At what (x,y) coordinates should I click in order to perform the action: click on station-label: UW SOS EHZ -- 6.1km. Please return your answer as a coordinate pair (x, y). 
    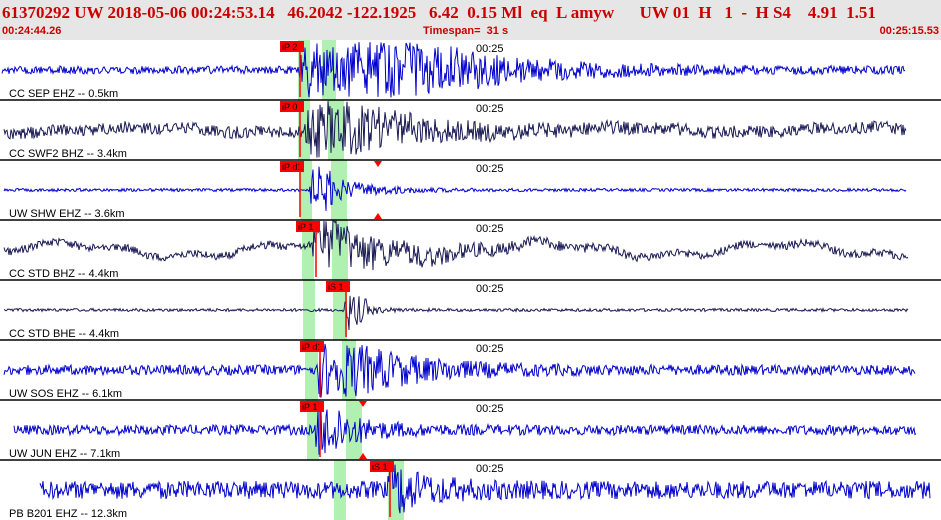
    Looking at the image, I should click on (65, 394).